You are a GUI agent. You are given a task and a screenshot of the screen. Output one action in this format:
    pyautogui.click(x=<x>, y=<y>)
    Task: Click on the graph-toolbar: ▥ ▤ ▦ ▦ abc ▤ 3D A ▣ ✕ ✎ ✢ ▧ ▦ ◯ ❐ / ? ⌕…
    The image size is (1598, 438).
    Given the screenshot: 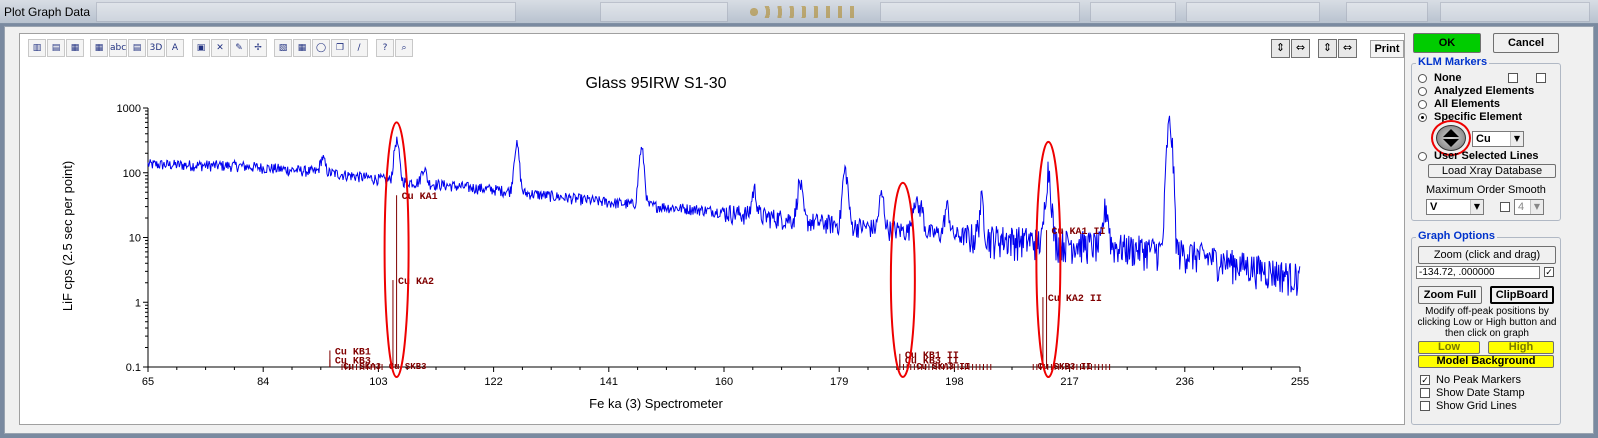 What is the action you would take?
    pyautogui.click(x=713, y=47)
    